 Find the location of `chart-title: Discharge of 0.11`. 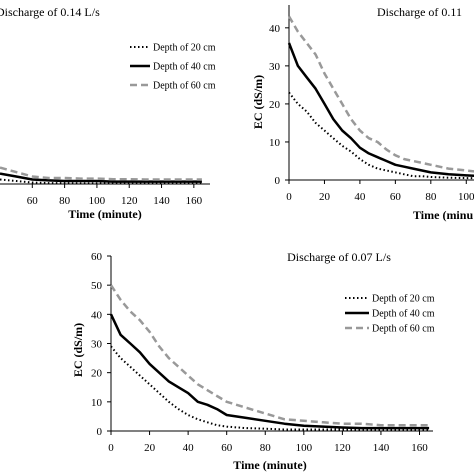

chart-title: Discharge of 0.11 is located at coordinates (419, 12).